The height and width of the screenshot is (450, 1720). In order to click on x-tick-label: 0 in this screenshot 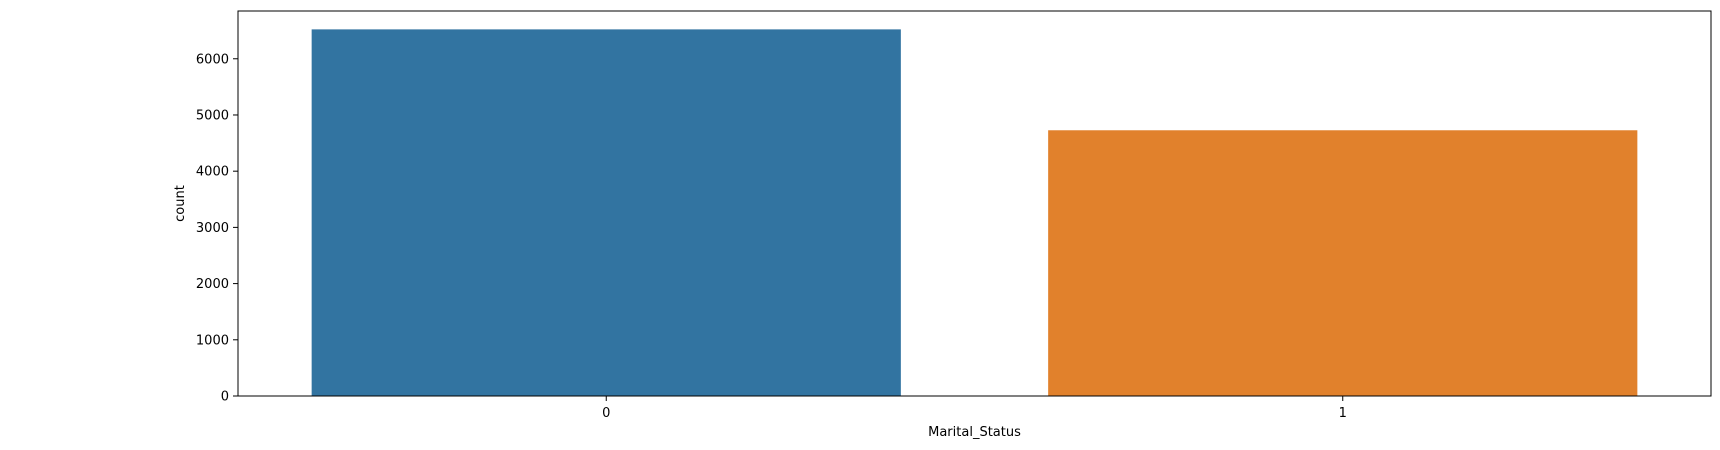, I will do `click(606, 413)`.